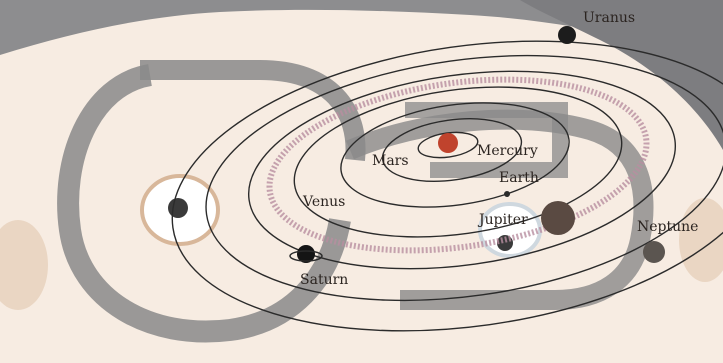 The width and height of the screenshot is (723, 363). I want to click on planet-neptune, so click(654, 252).